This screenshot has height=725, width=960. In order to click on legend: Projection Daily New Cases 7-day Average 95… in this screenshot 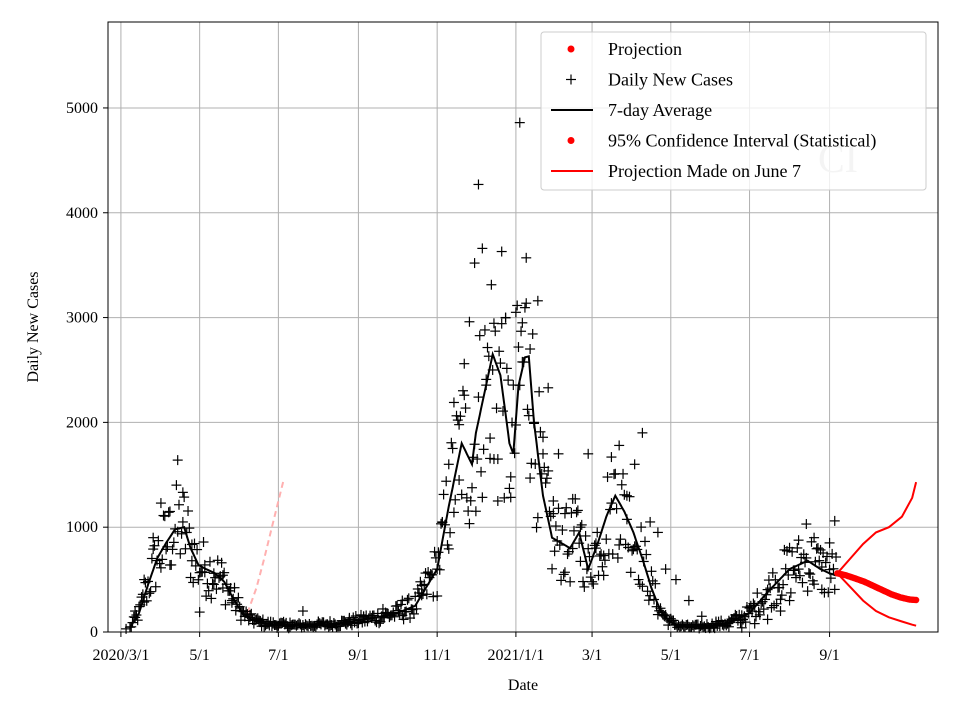, I will do `click(733, 111)`.